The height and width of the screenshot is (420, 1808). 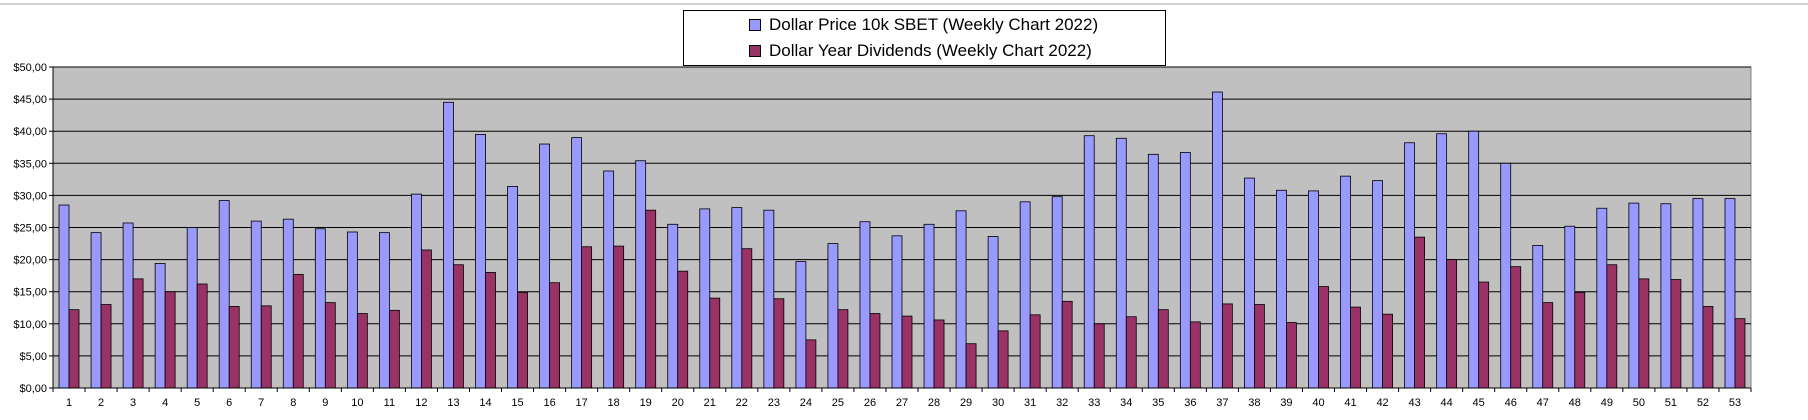 What do you see at coordinates (1318, 403) in the screenshot?
I see `x-tick-label: 40` at bounding box center [1318, 403].